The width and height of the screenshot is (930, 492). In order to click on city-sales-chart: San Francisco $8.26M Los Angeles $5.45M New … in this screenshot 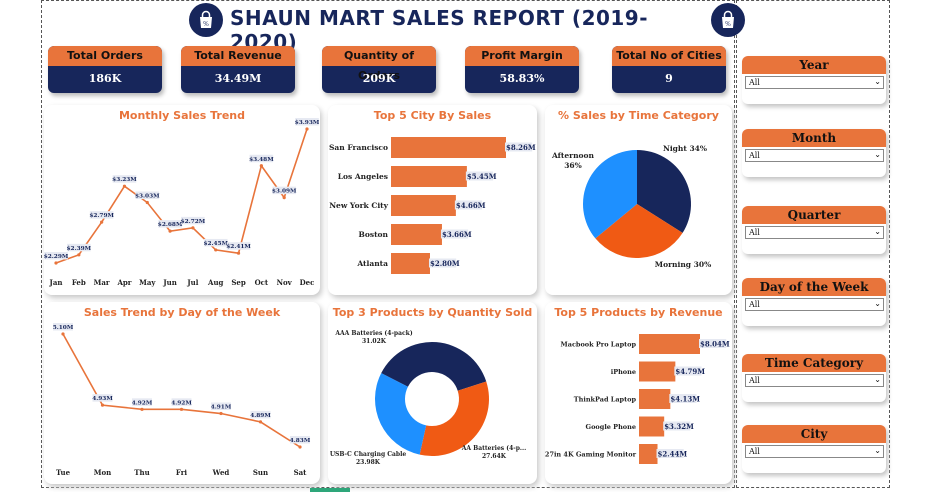, I will do `click(432, 205)`.